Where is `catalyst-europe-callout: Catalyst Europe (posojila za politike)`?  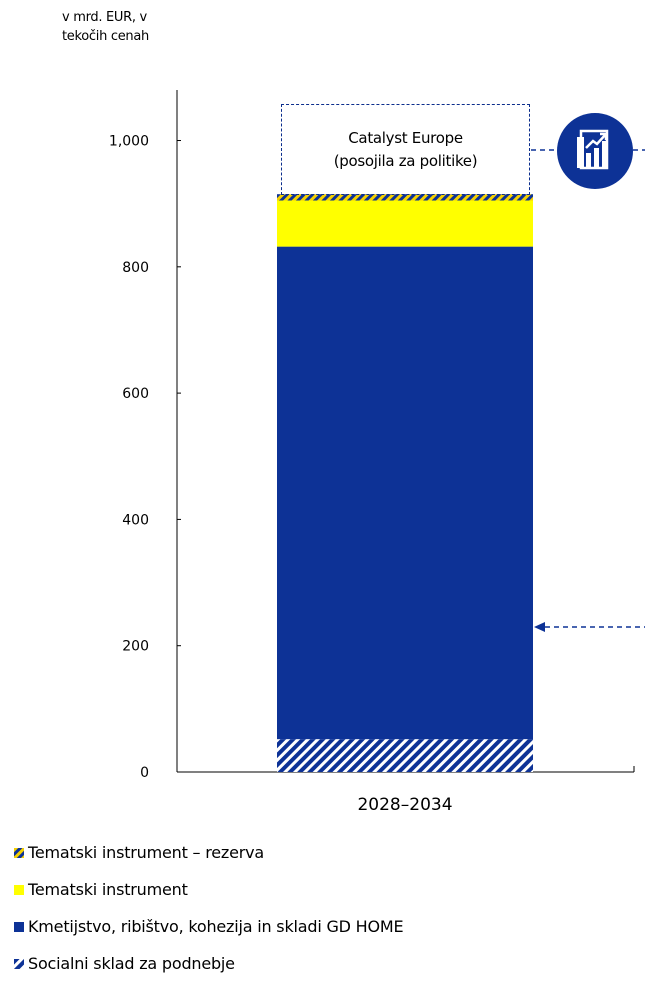
catalyst-europe-callout: Catalyst Europe (posojila za politike) is located at coordinates (405, 149).